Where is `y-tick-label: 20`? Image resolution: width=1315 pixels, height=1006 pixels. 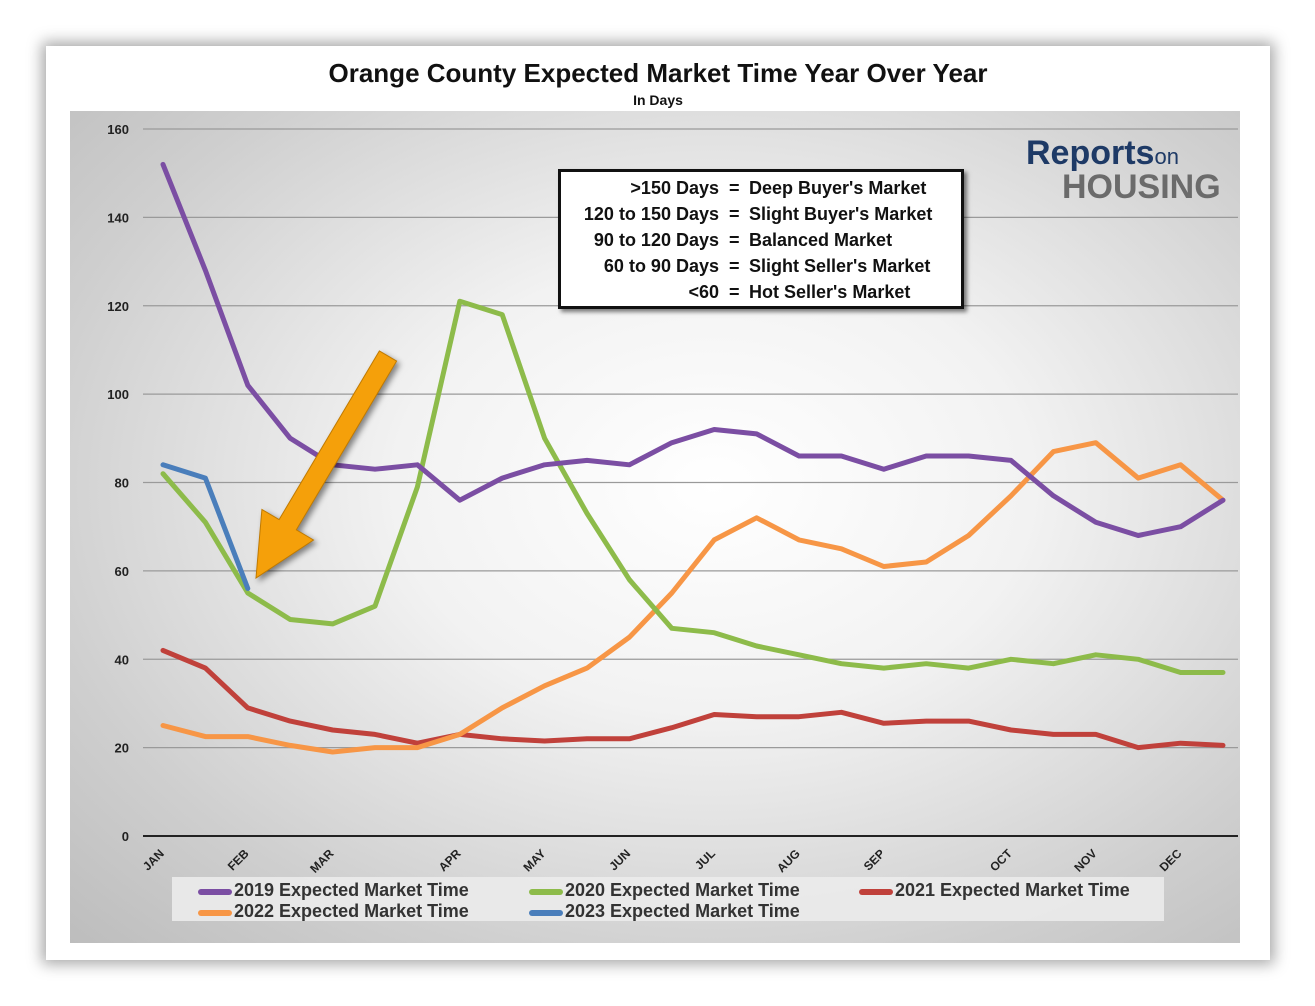 y-tick-label: 20 is located at coordinates (122, 748).